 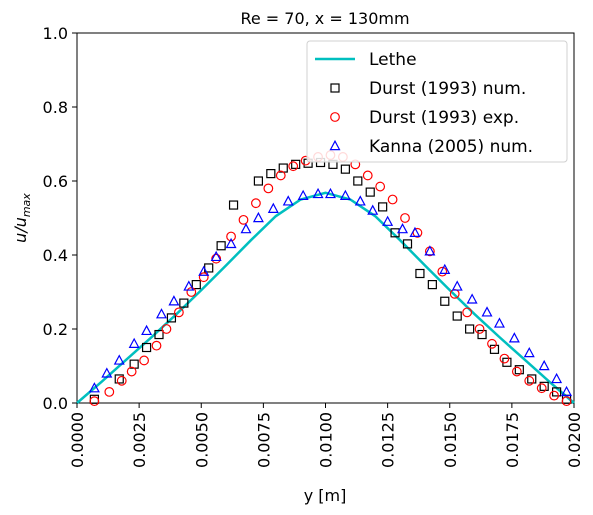 What do you see at coordinates (60, 218) in the screenshot?
I see `y-axis-ticks: 0.0 0.2 0.4 0.6 0.8 1.0` at bounding box center [60, 218].